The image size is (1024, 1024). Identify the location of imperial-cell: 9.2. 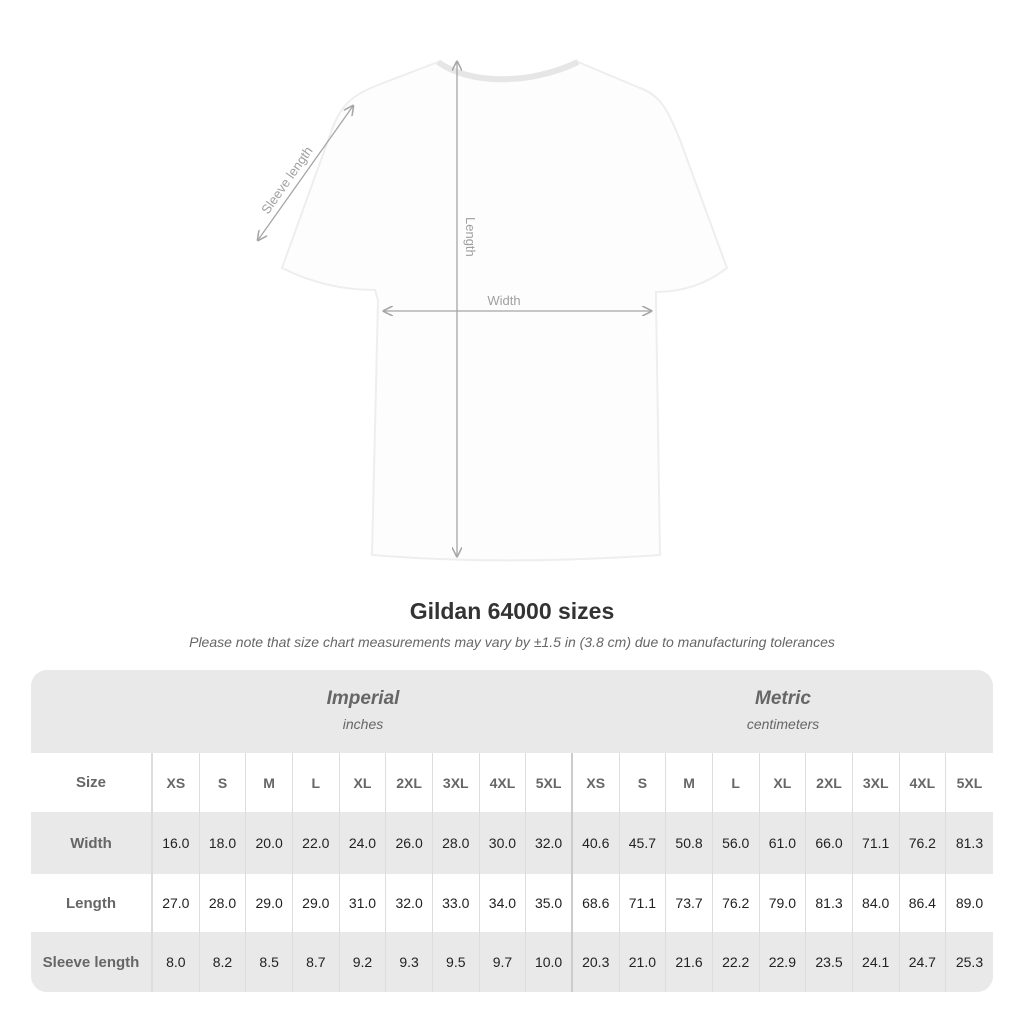
(363, 962).